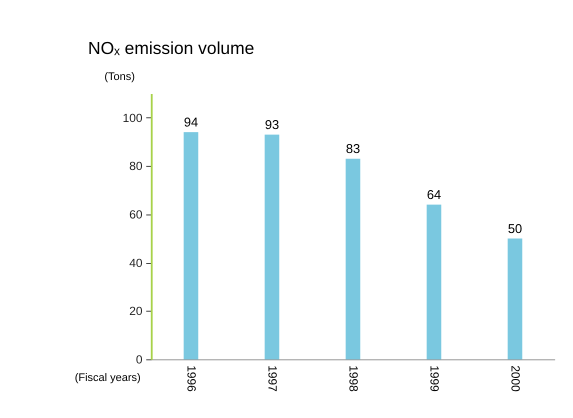  Describe the element at coordinates (119, 77) in the screenshot. I see `y-axis-title: (Tons)` at that location.